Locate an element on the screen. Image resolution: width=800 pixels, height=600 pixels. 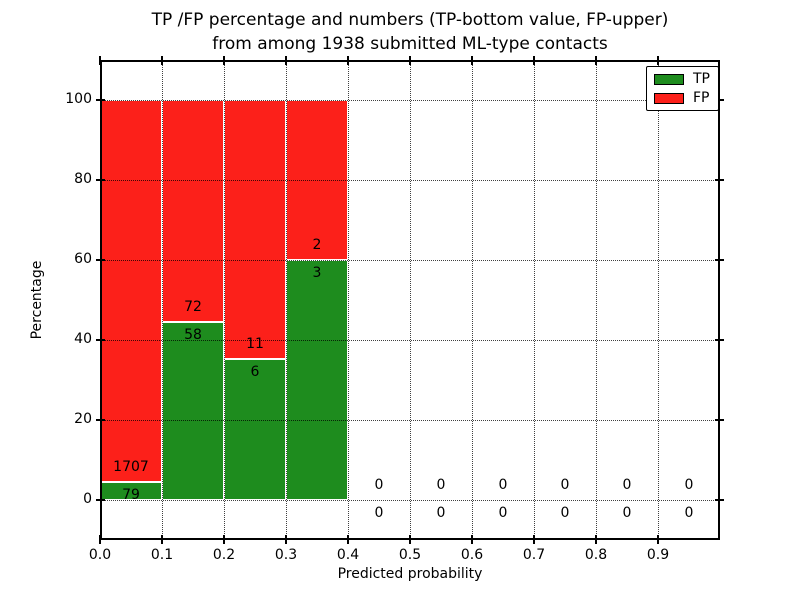
fp-count-label: 11 is located at coordinates (255, 343).